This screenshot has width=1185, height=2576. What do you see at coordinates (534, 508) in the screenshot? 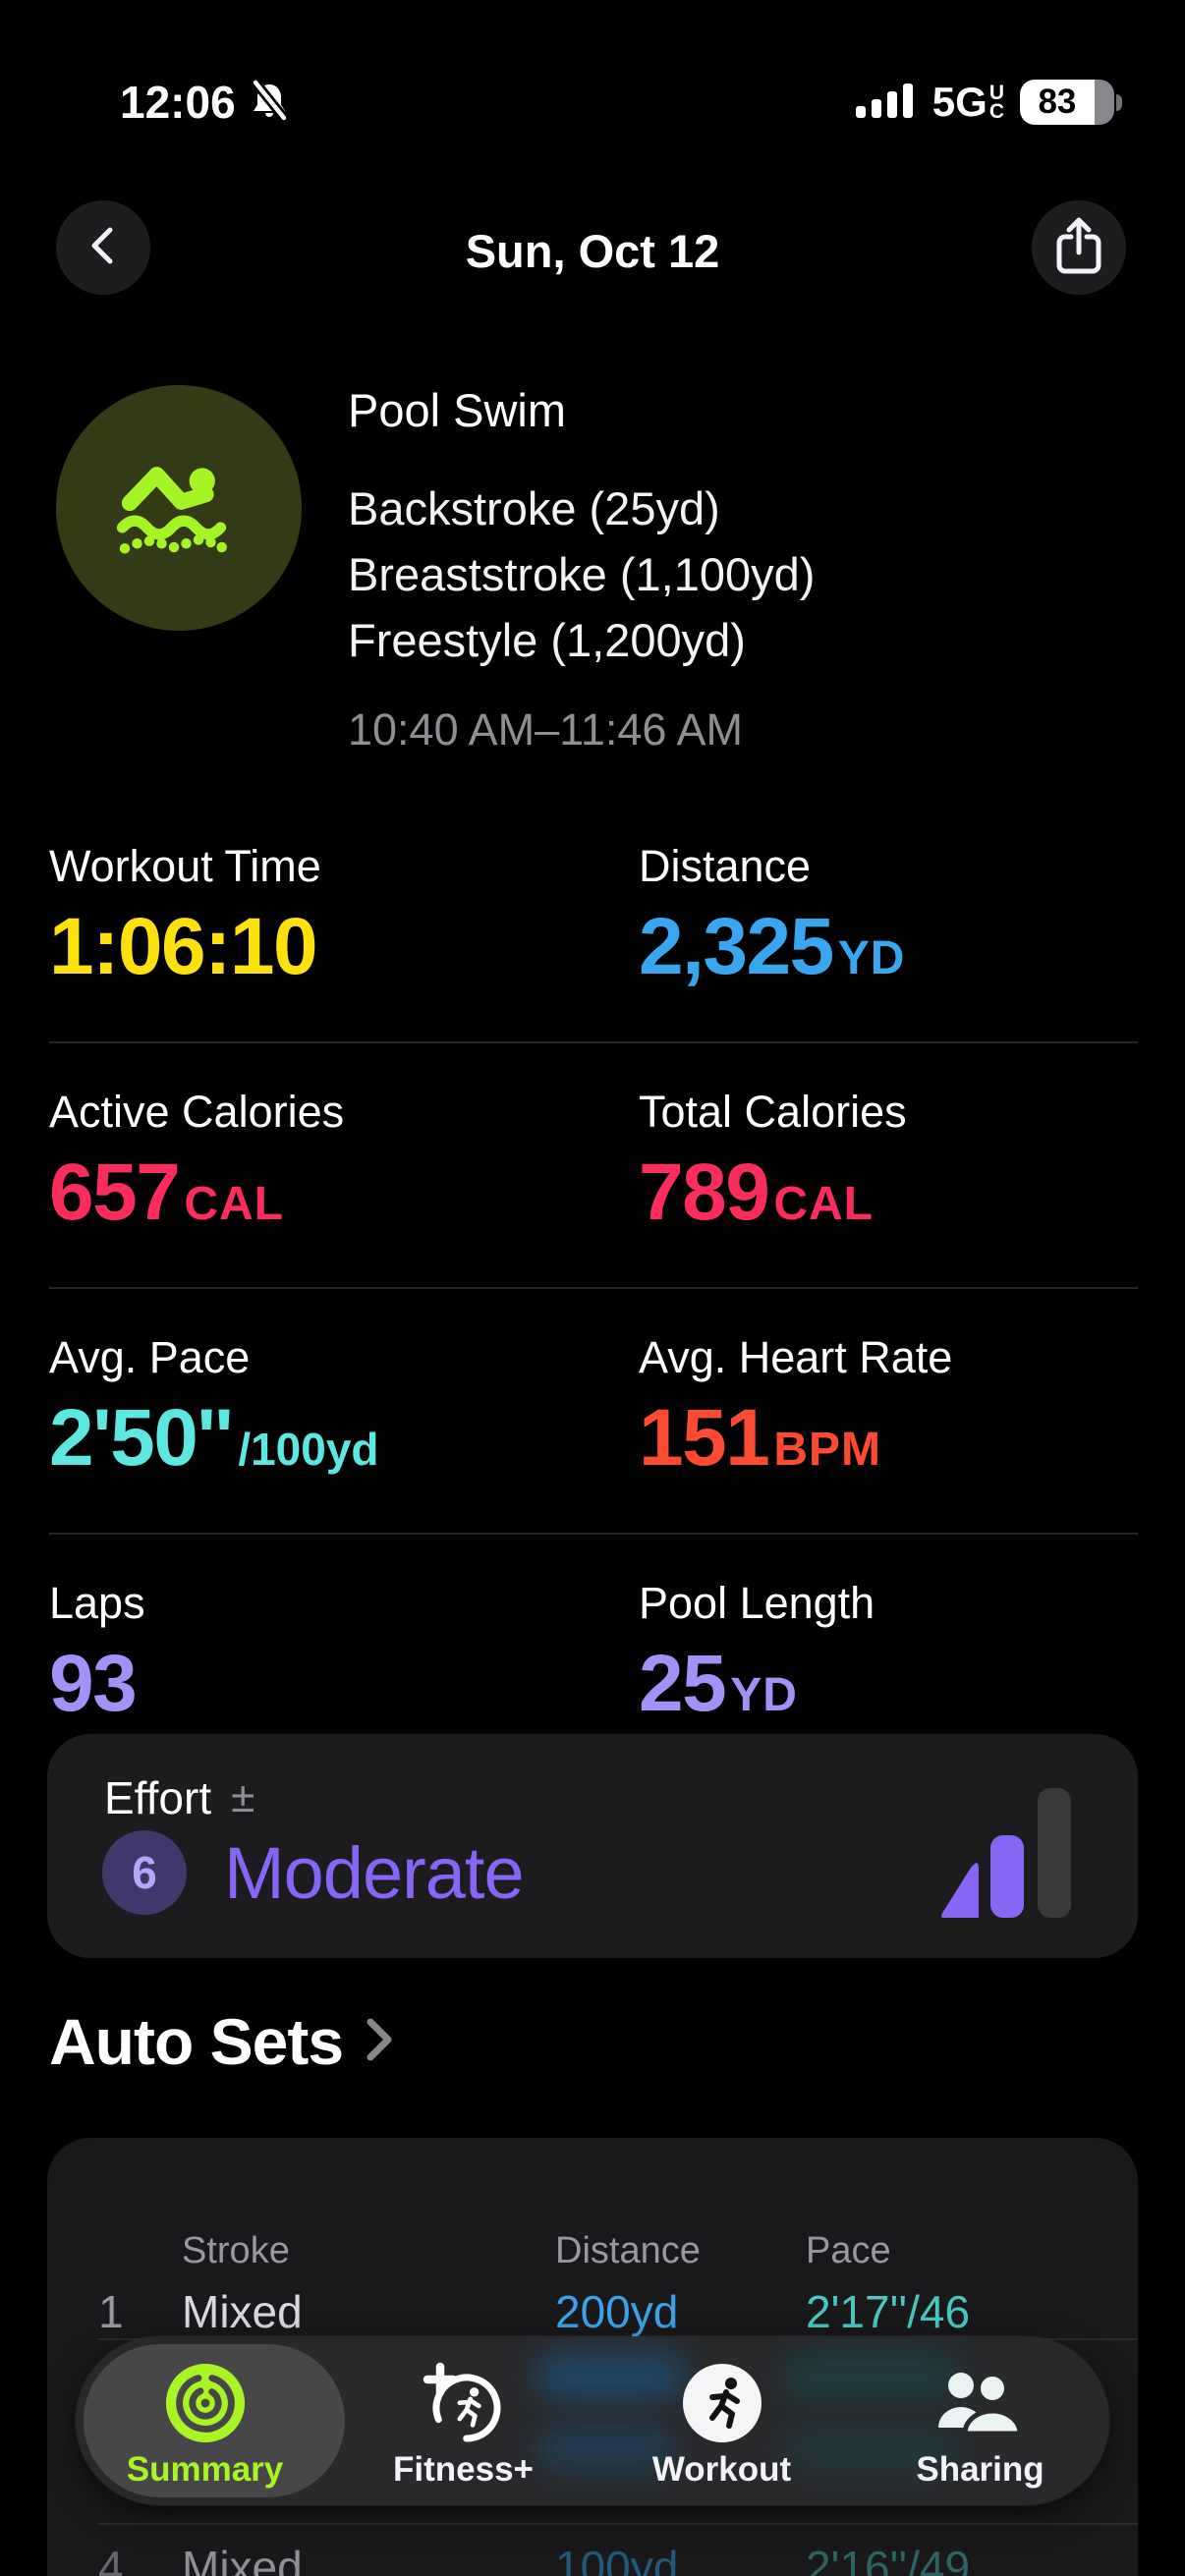
I see `stroke-line: Backstroke (25yd)` at bounding box center [534, 508].